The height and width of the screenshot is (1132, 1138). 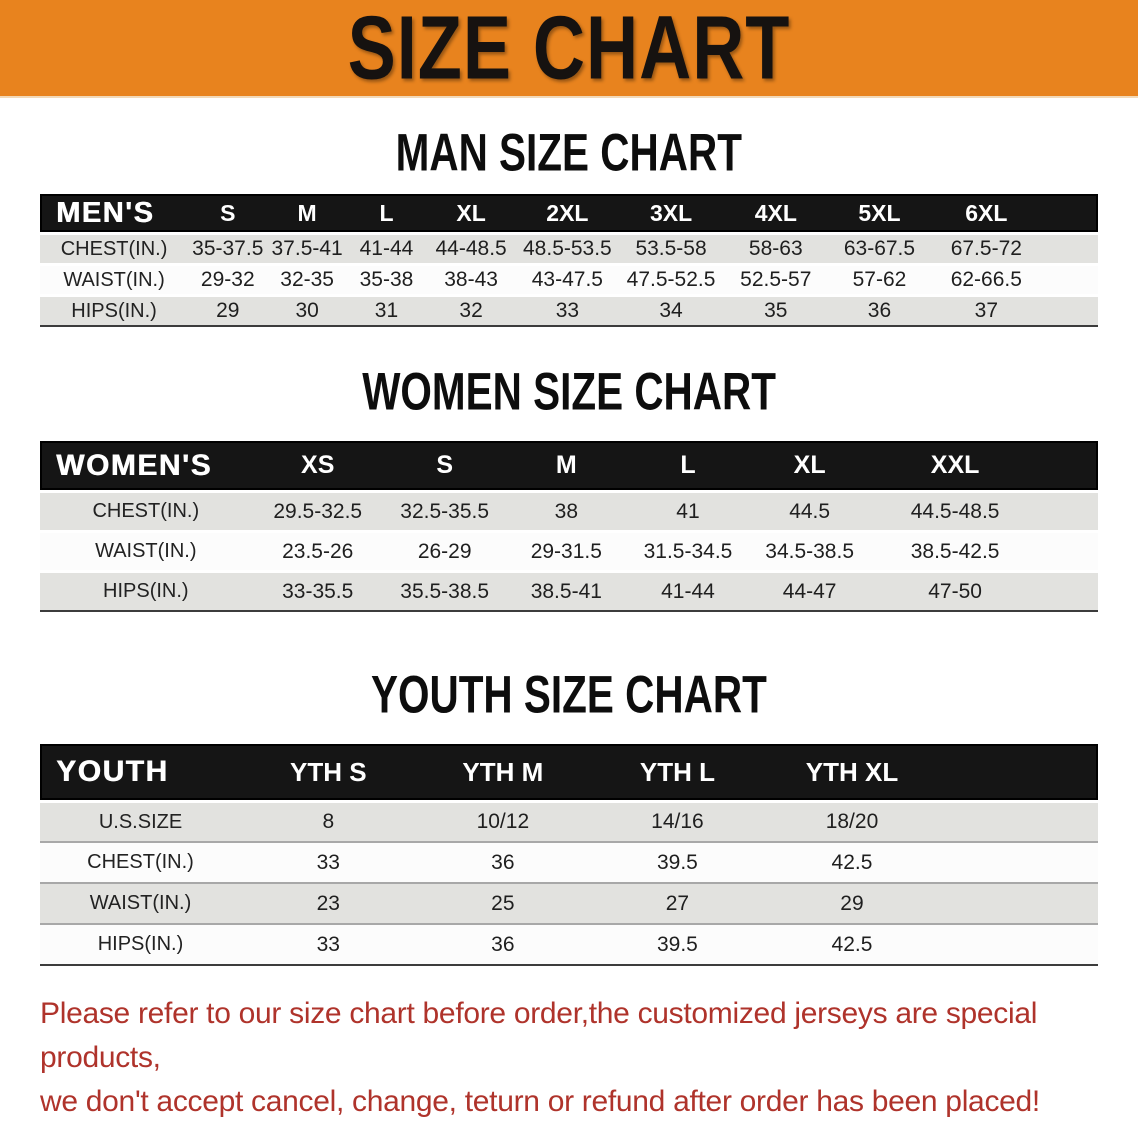 I want to click on row-label: U.S.SIZE, so click(x=141, y=820).